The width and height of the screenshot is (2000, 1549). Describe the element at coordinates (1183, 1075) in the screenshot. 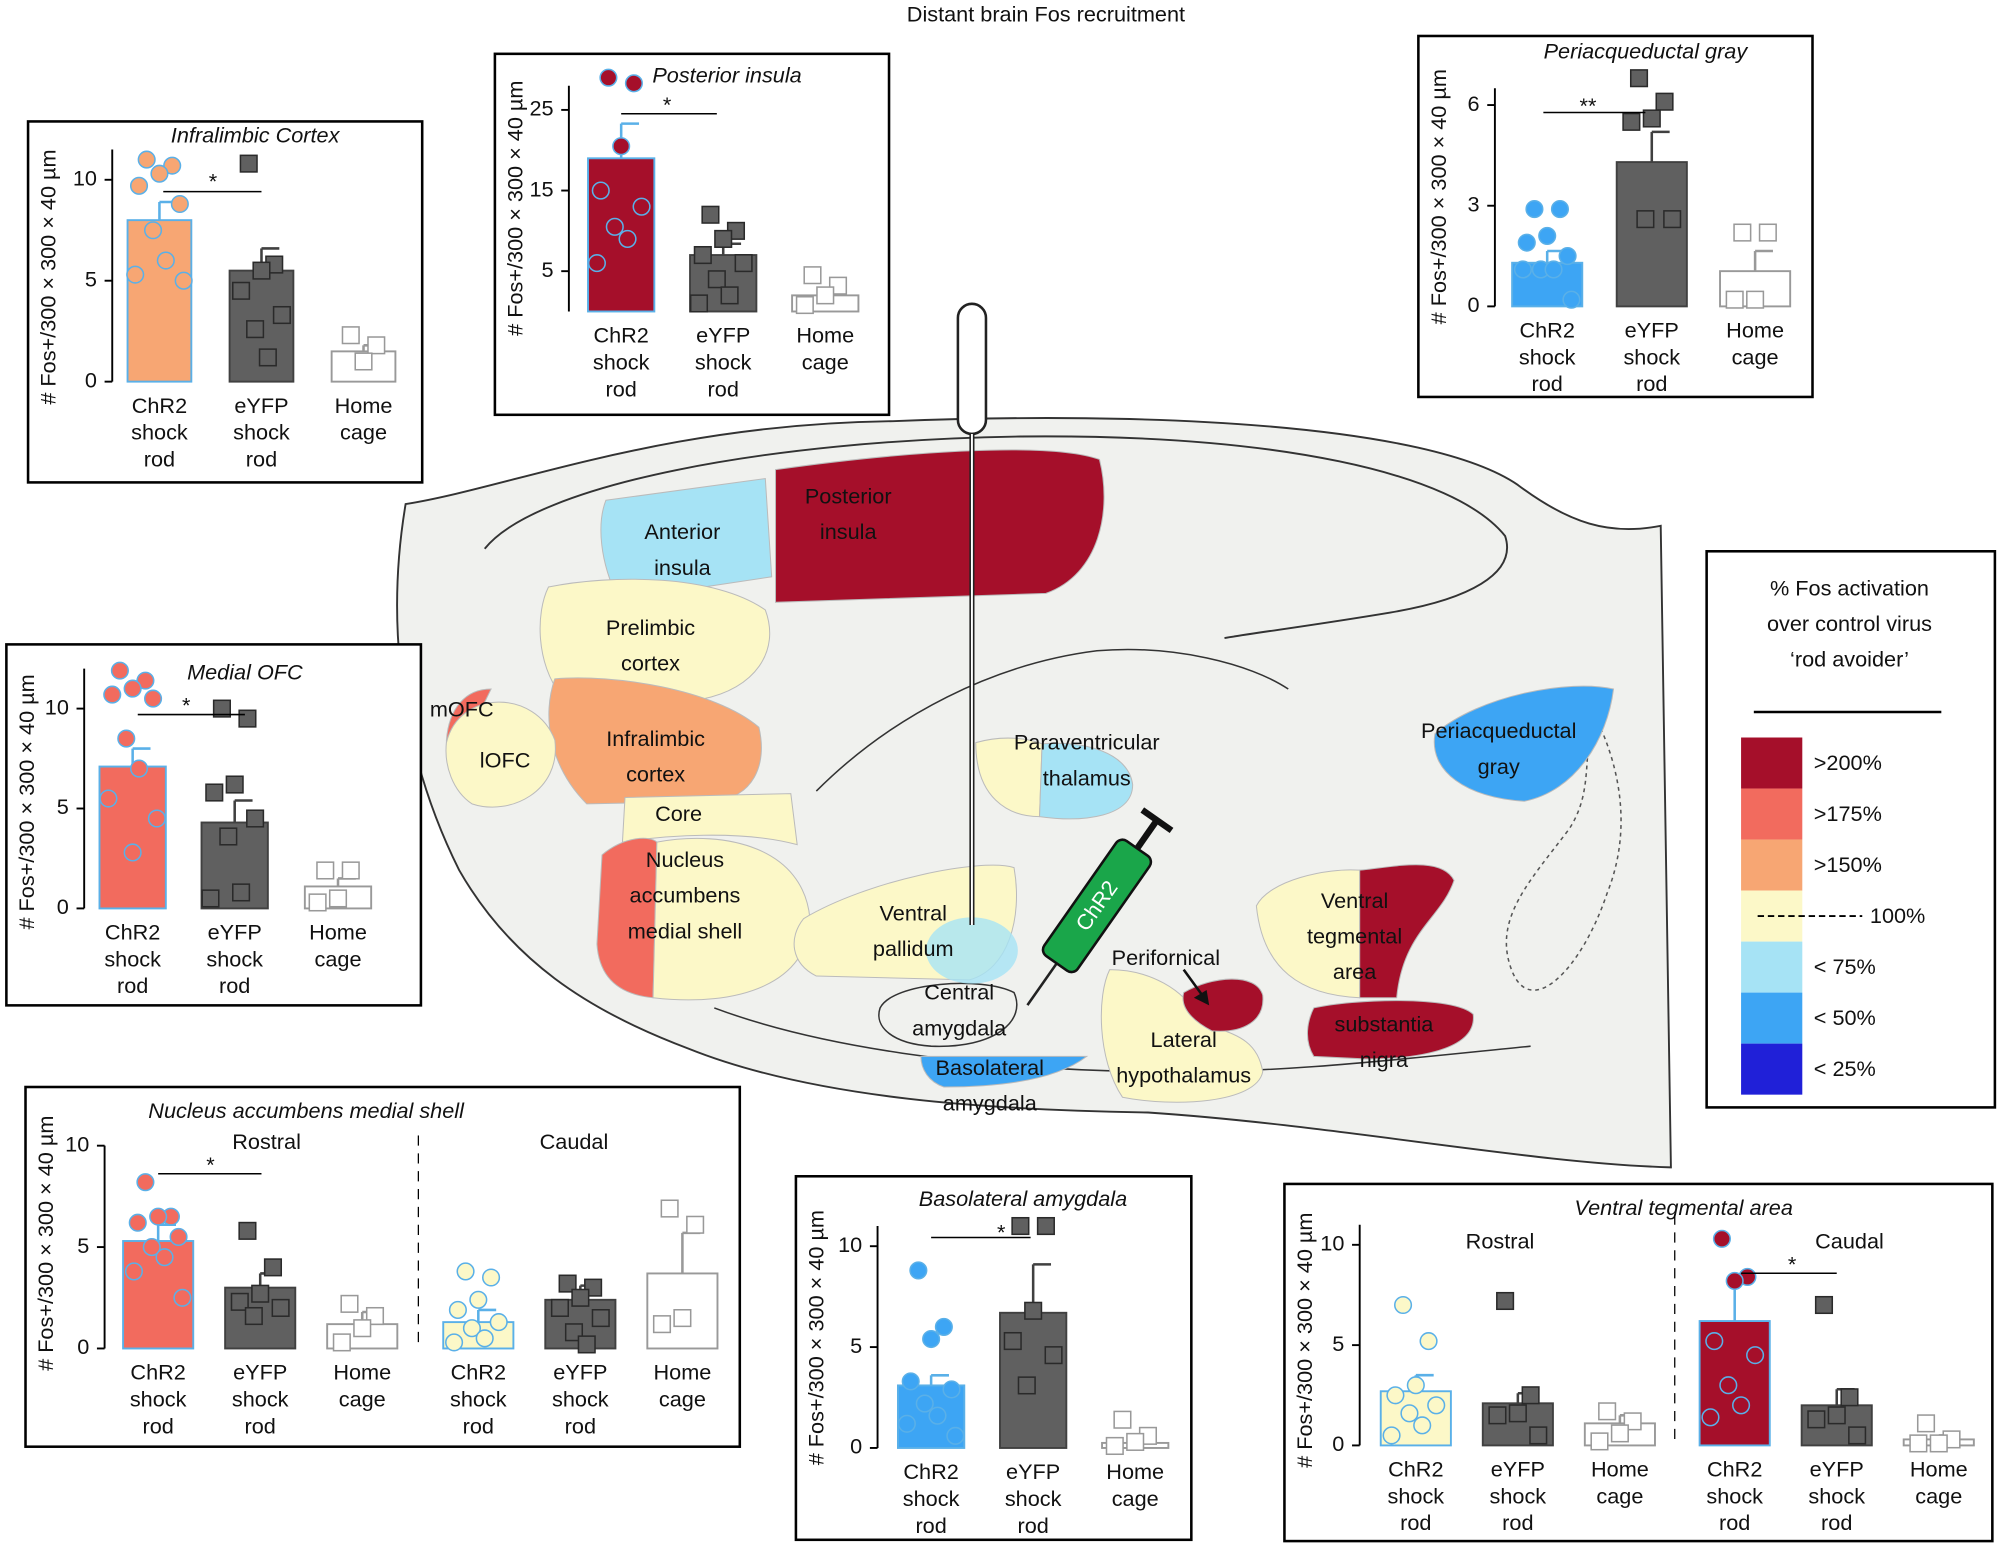

I see `region-label: hypothalamus` at that location.